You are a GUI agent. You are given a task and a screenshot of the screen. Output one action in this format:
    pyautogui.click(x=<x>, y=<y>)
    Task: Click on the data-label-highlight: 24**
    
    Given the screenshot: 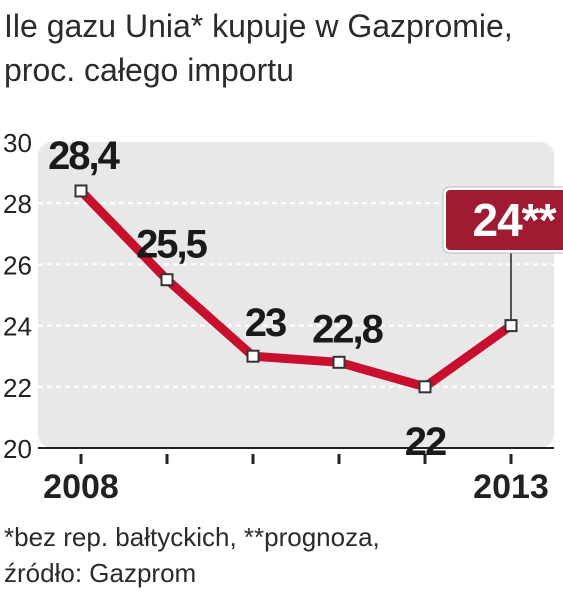 What is the action you would take?
    pyautogui.click(x=515, y=220)
    